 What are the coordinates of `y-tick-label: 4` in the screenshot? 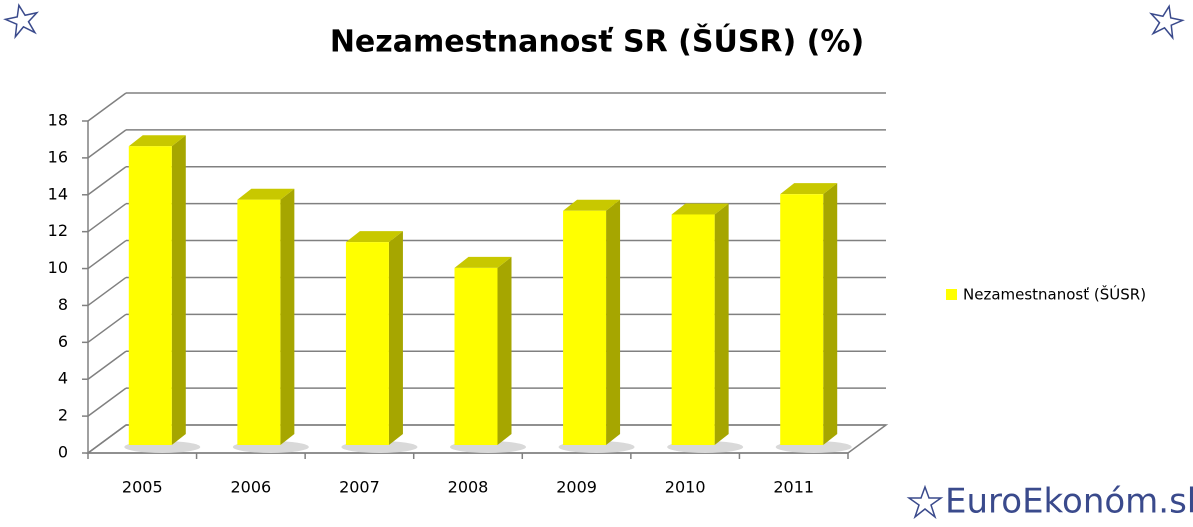 It's located at (63, 378).